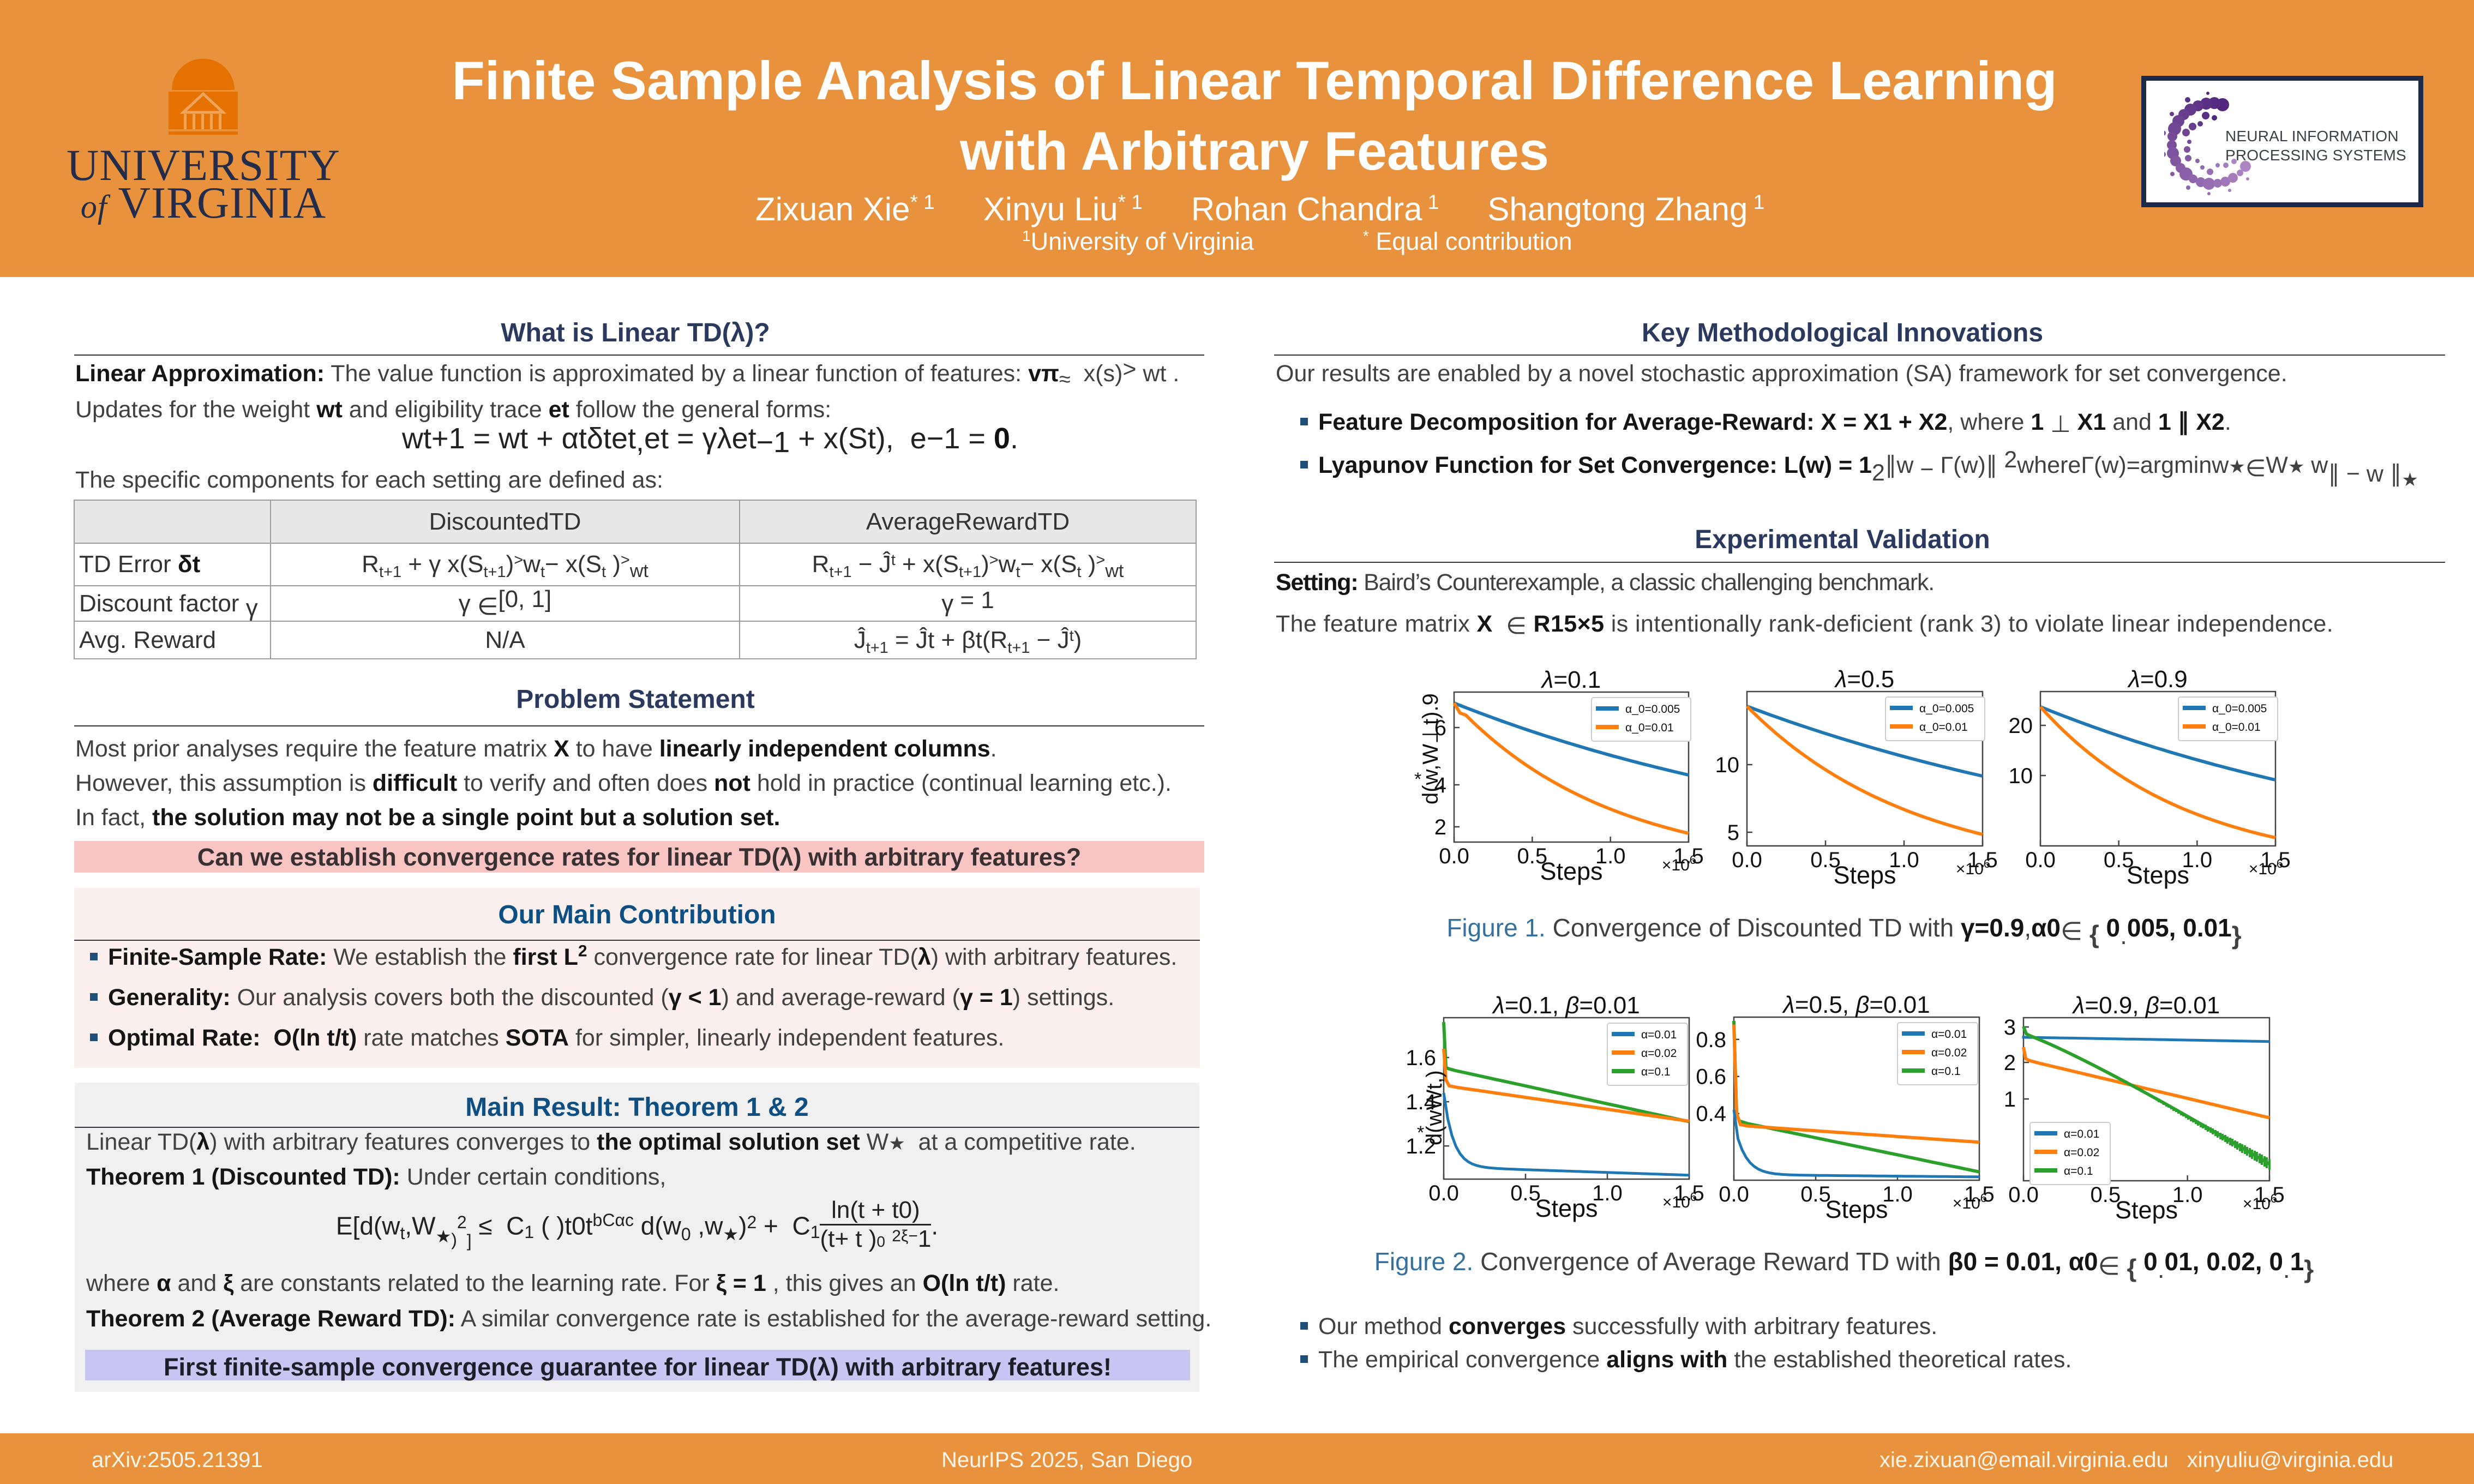 This screenshot has height=1484, width=2474. Describe the element at coordinates (1711, 1040) in the screenshot. I see `svg-text: 0.8` at that location.